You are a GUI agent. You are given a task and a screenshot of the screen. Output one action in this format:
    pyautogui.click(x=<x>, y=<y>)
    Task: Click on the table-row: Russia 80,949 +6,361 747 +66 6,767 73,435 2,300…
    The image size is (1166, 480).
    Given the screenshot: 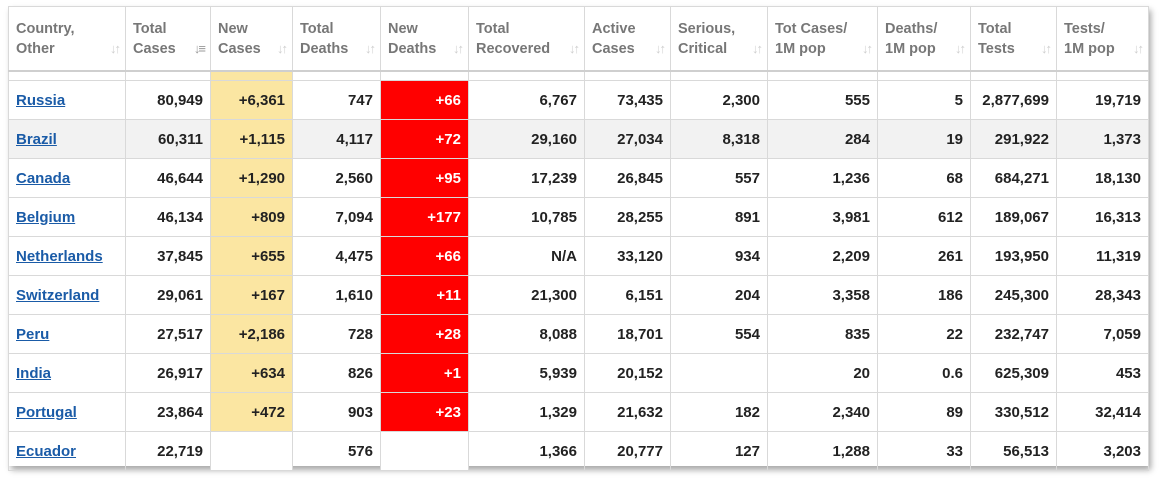 What is the action you would take?
    pyautogui.click(x=578, y=100)
    